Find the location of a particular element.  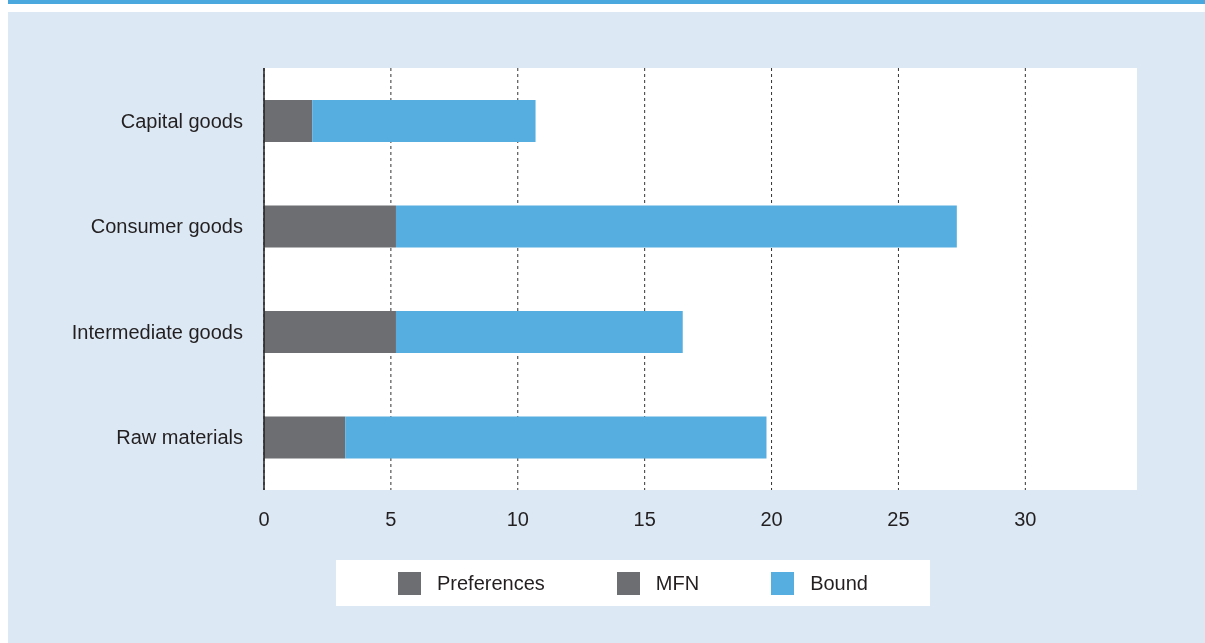

legend-label: Preferences is located at coordinates (490, 583).